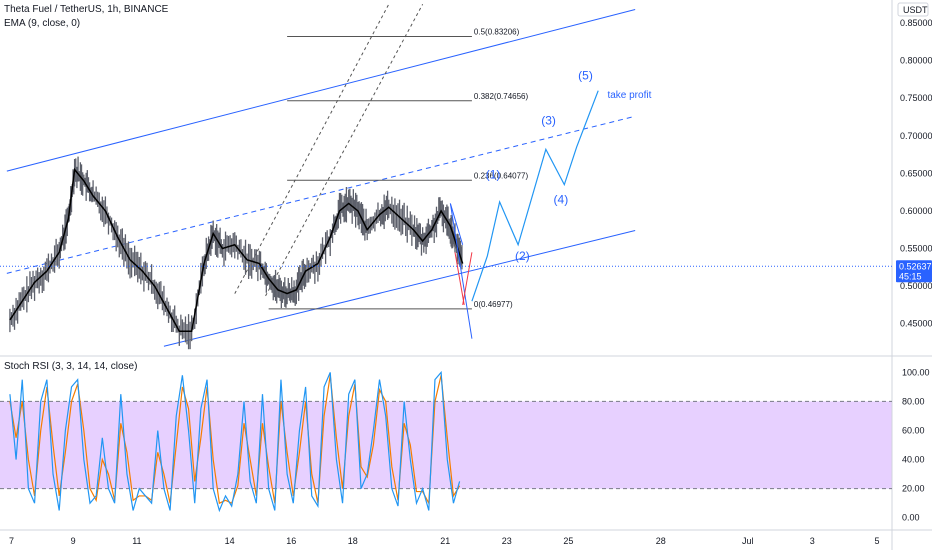  Describe the element at coordinates (916, 61) in the screenshot. I see `price-tick-label: 0.80000` at that location.